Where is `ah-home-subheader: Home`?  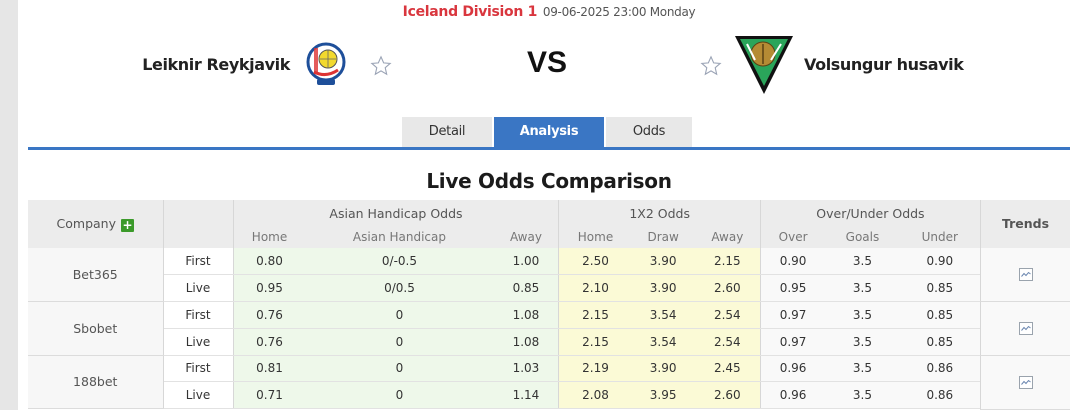 ah-home-subheader: Home is located at coordinates (269, 237).